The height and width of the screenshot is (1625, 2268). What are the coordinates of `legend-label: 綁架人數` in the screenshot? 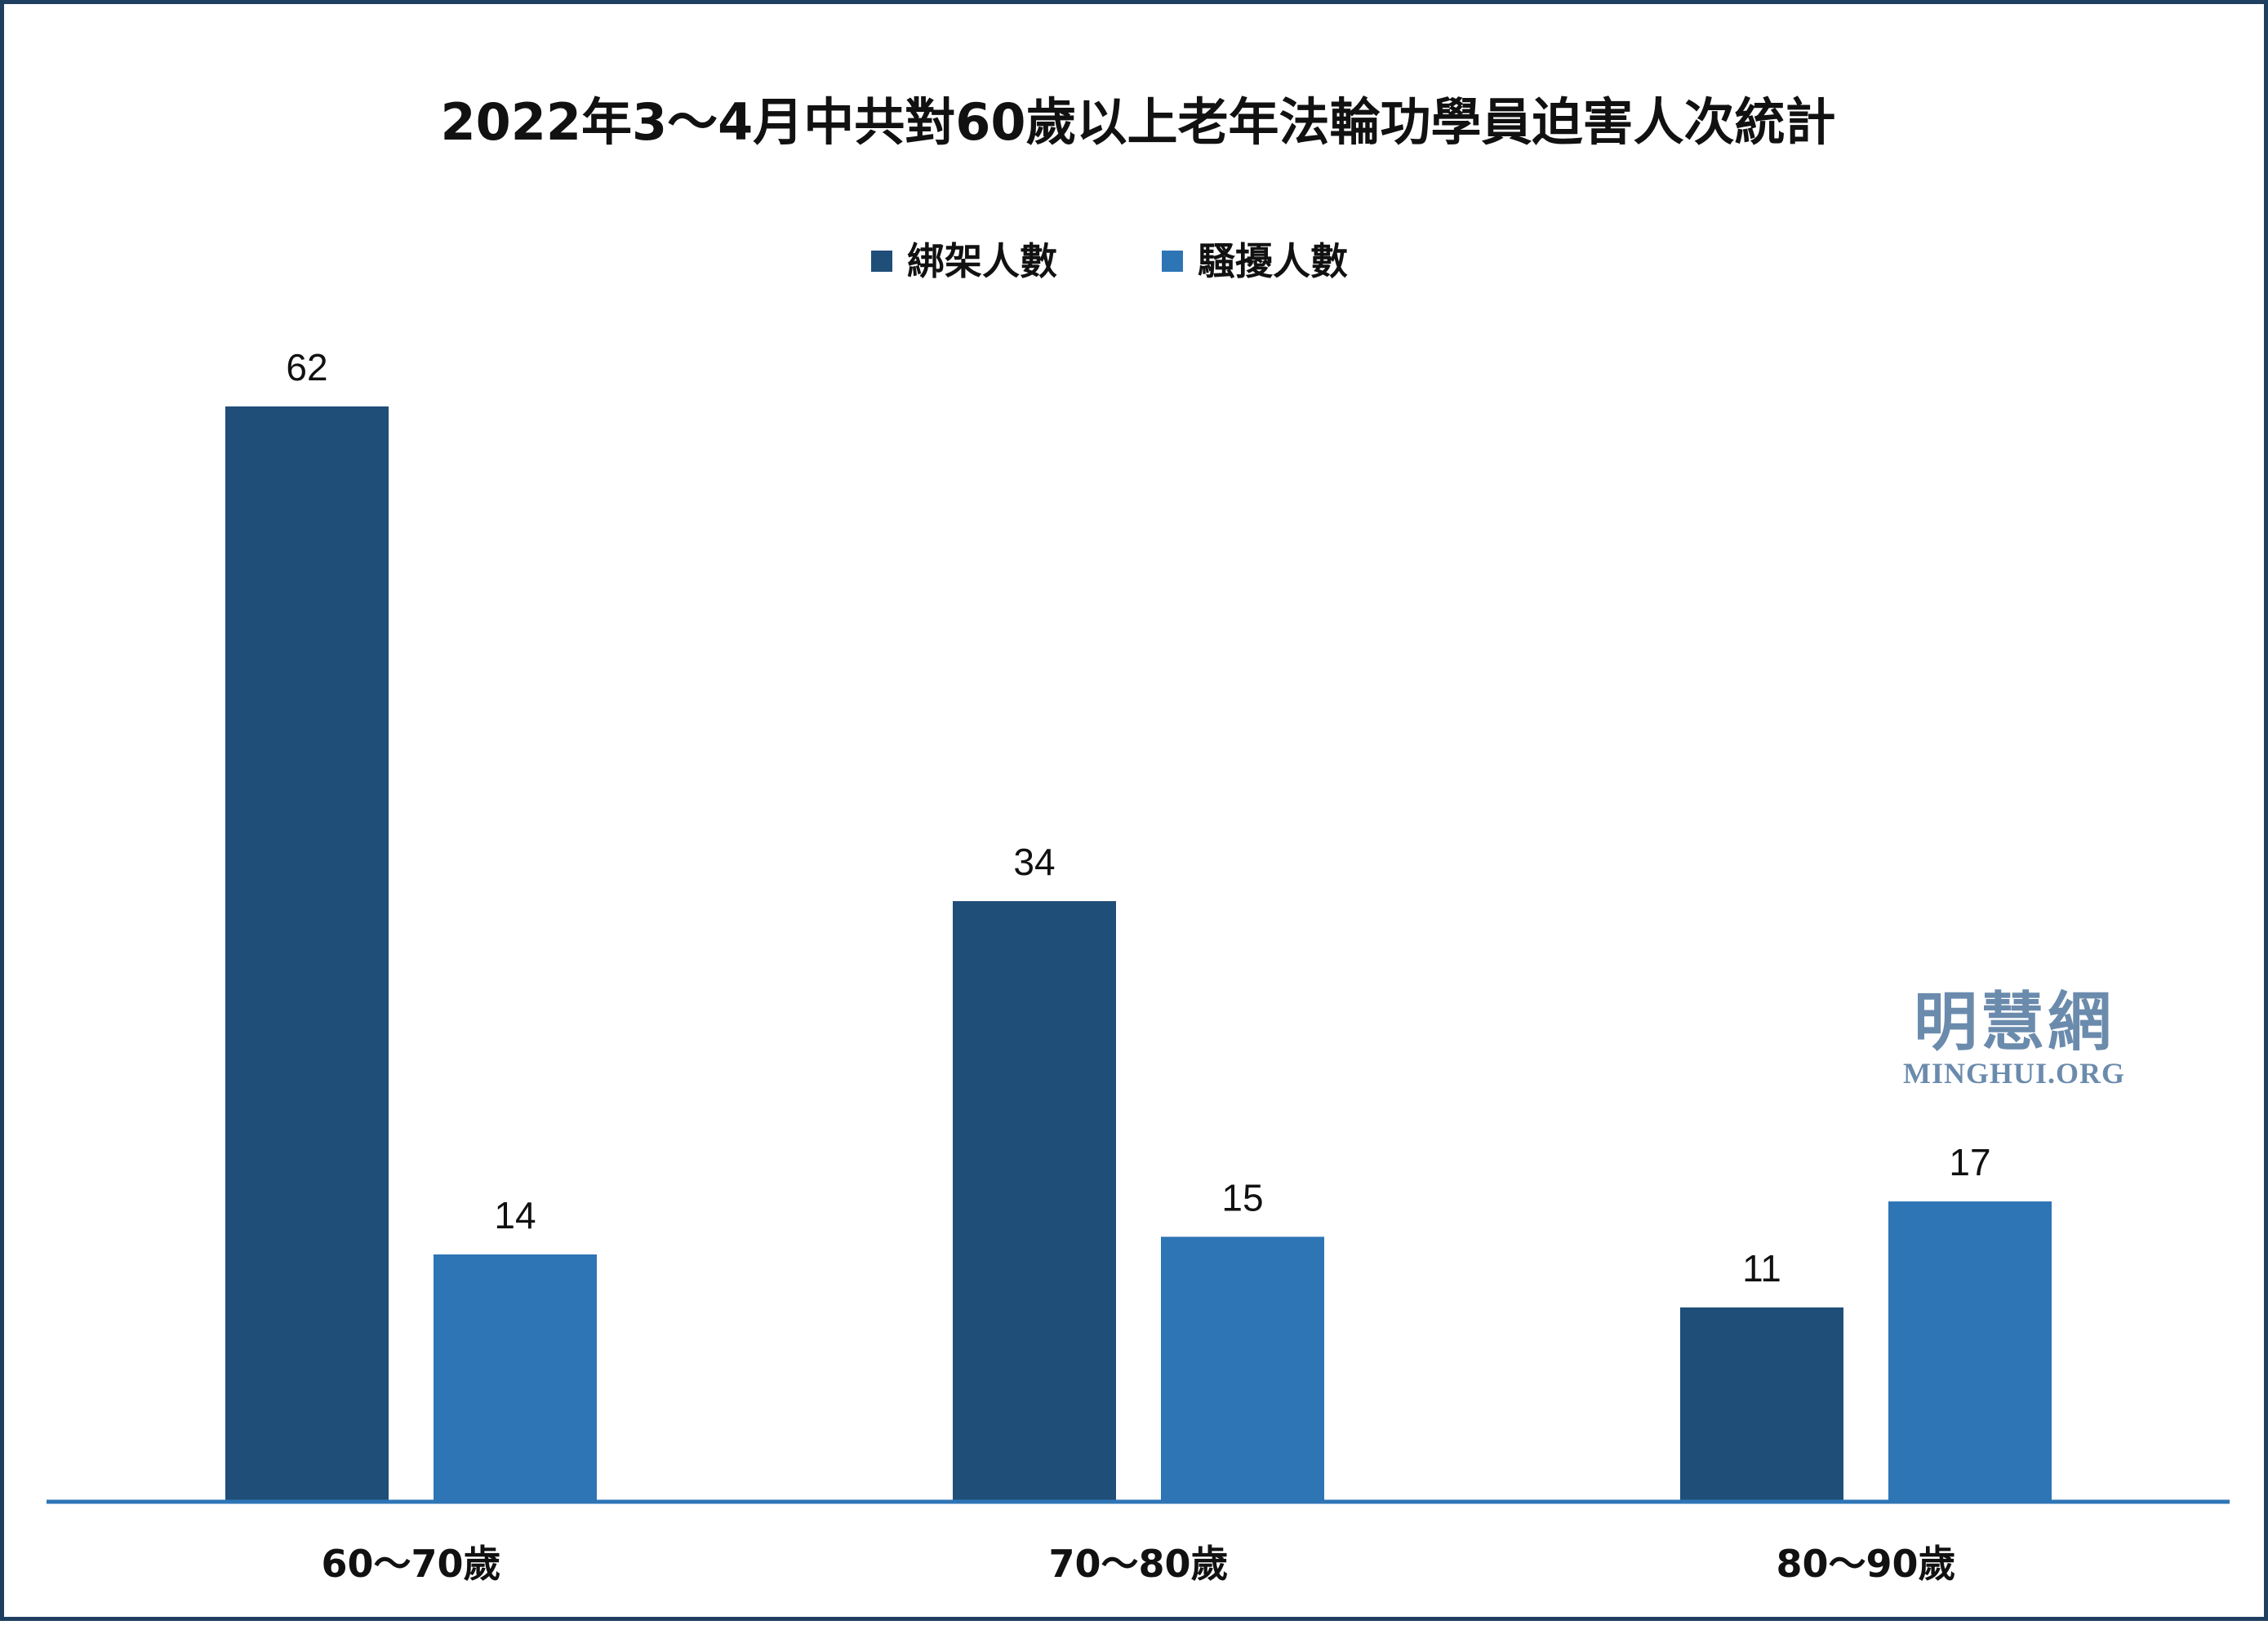 It's located at (982, 261).